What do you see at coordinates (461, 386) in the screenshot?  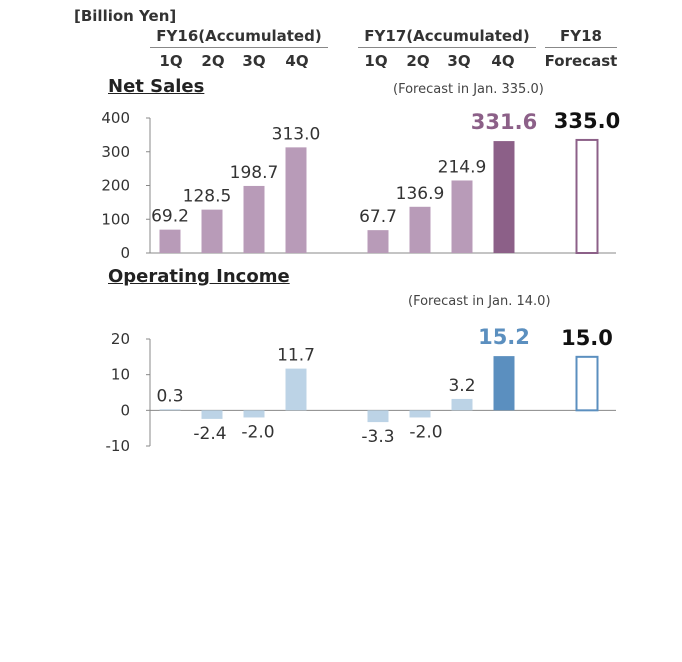 I see `data-label: 3.2` at bounding box center [461, 386].